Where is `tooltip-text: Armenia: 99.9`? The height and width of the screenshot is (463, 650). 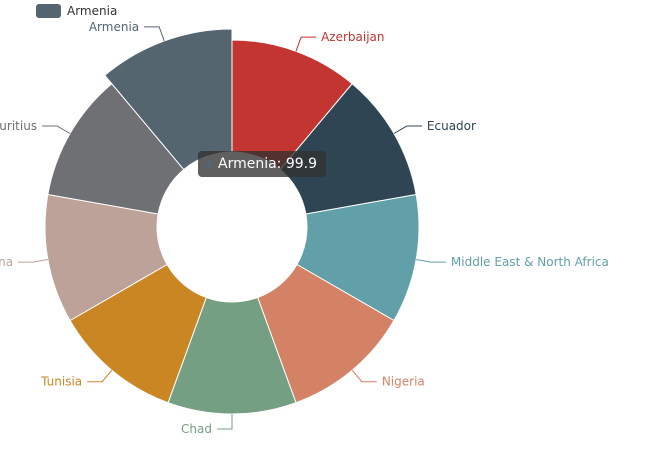 tooltip-text: Armenia: 99.9 is located at coordinates (268, 164).